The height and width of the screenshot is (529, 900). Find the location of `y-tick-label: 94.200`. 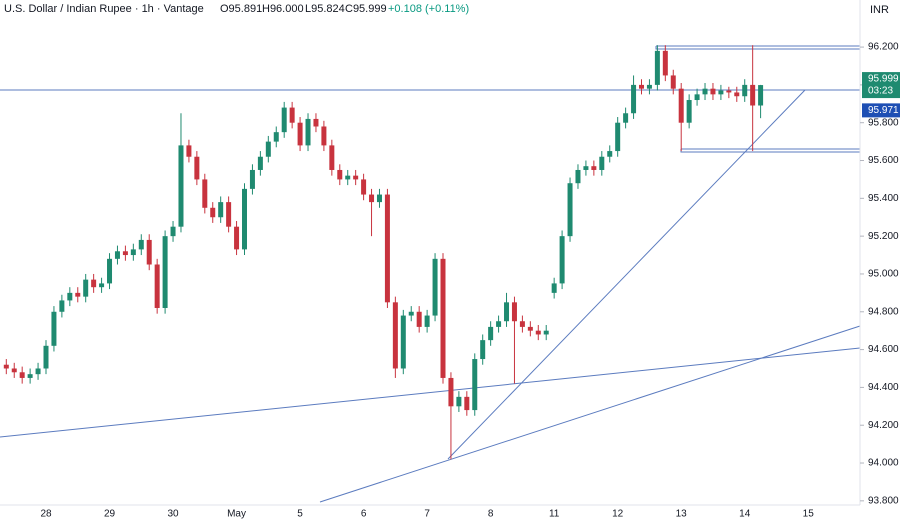

y-tick-label: 94.200 is located at coordinates (883, 425).